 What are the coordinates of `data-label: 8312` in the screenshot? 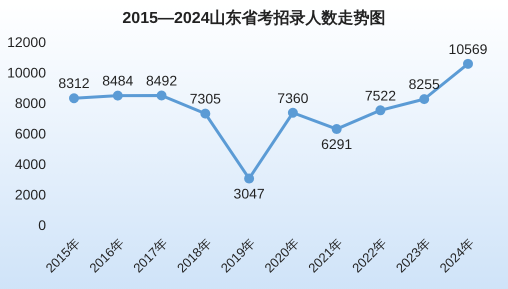 It's located at (74, 83).